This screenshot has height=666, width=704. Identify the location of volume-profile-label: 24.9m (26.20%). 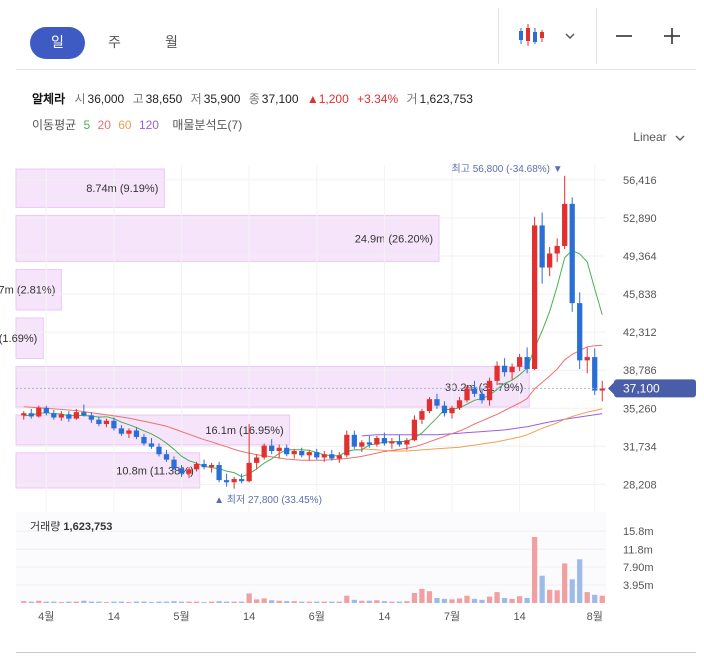
(394, 239).